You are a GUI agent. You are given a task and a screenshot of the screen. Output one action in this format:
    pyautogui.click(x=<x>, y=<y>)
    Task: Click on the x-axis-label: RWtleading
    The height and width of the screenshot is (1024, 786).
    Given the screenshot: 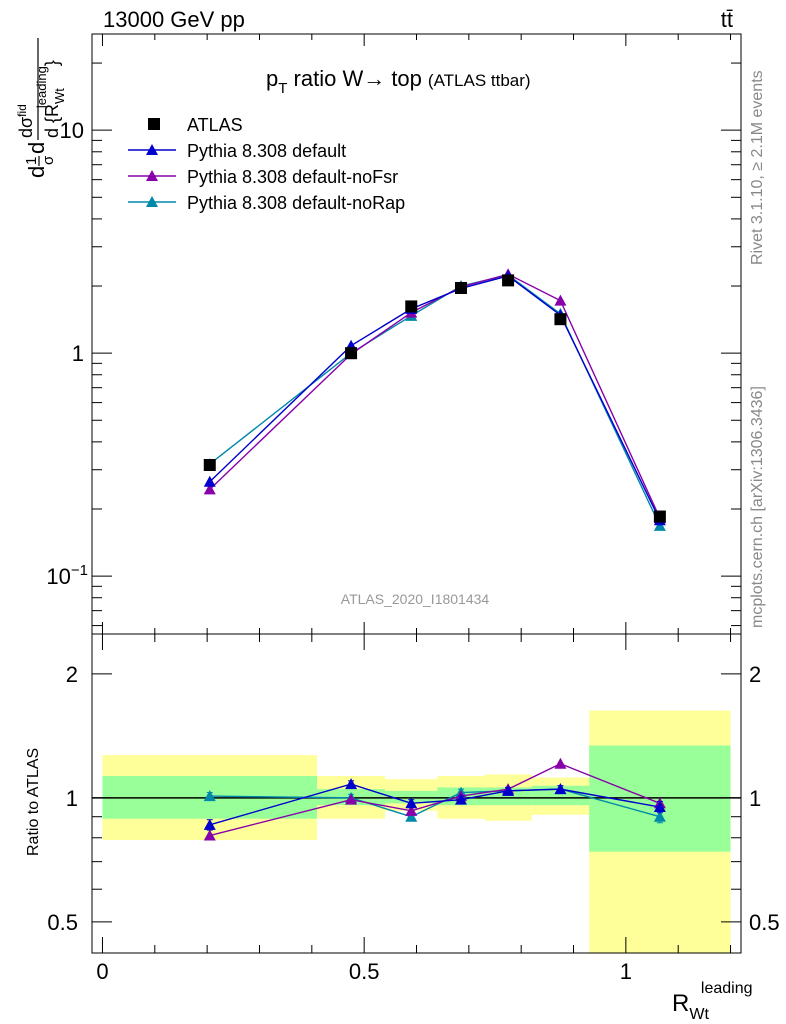 What is the action you would take?
    pyautogui.click(x=712, y=1001)
    